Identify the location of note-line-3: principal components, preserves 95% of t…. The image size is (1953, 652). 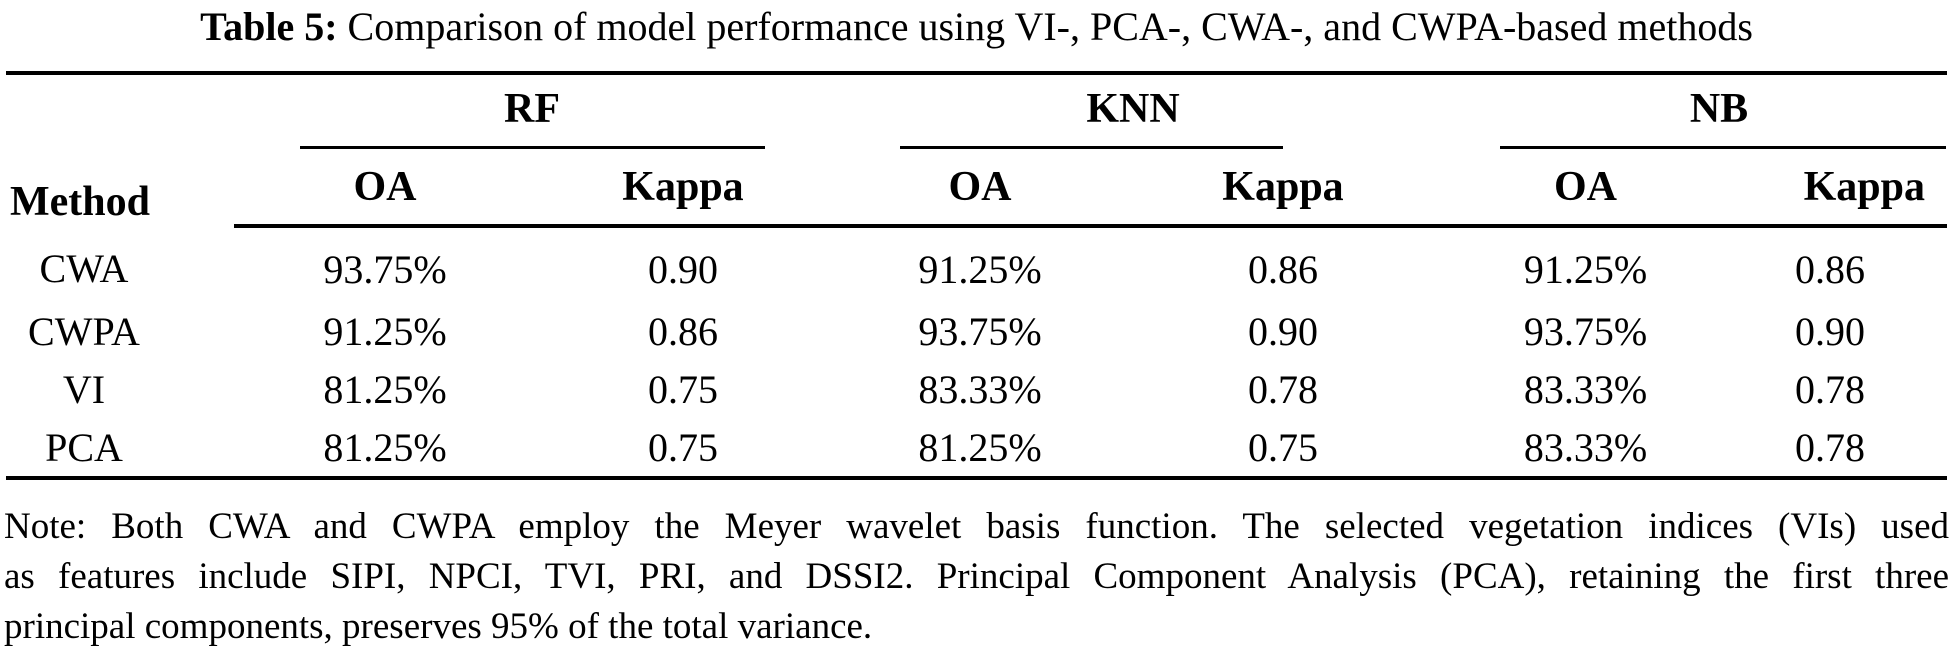
(438, 626).